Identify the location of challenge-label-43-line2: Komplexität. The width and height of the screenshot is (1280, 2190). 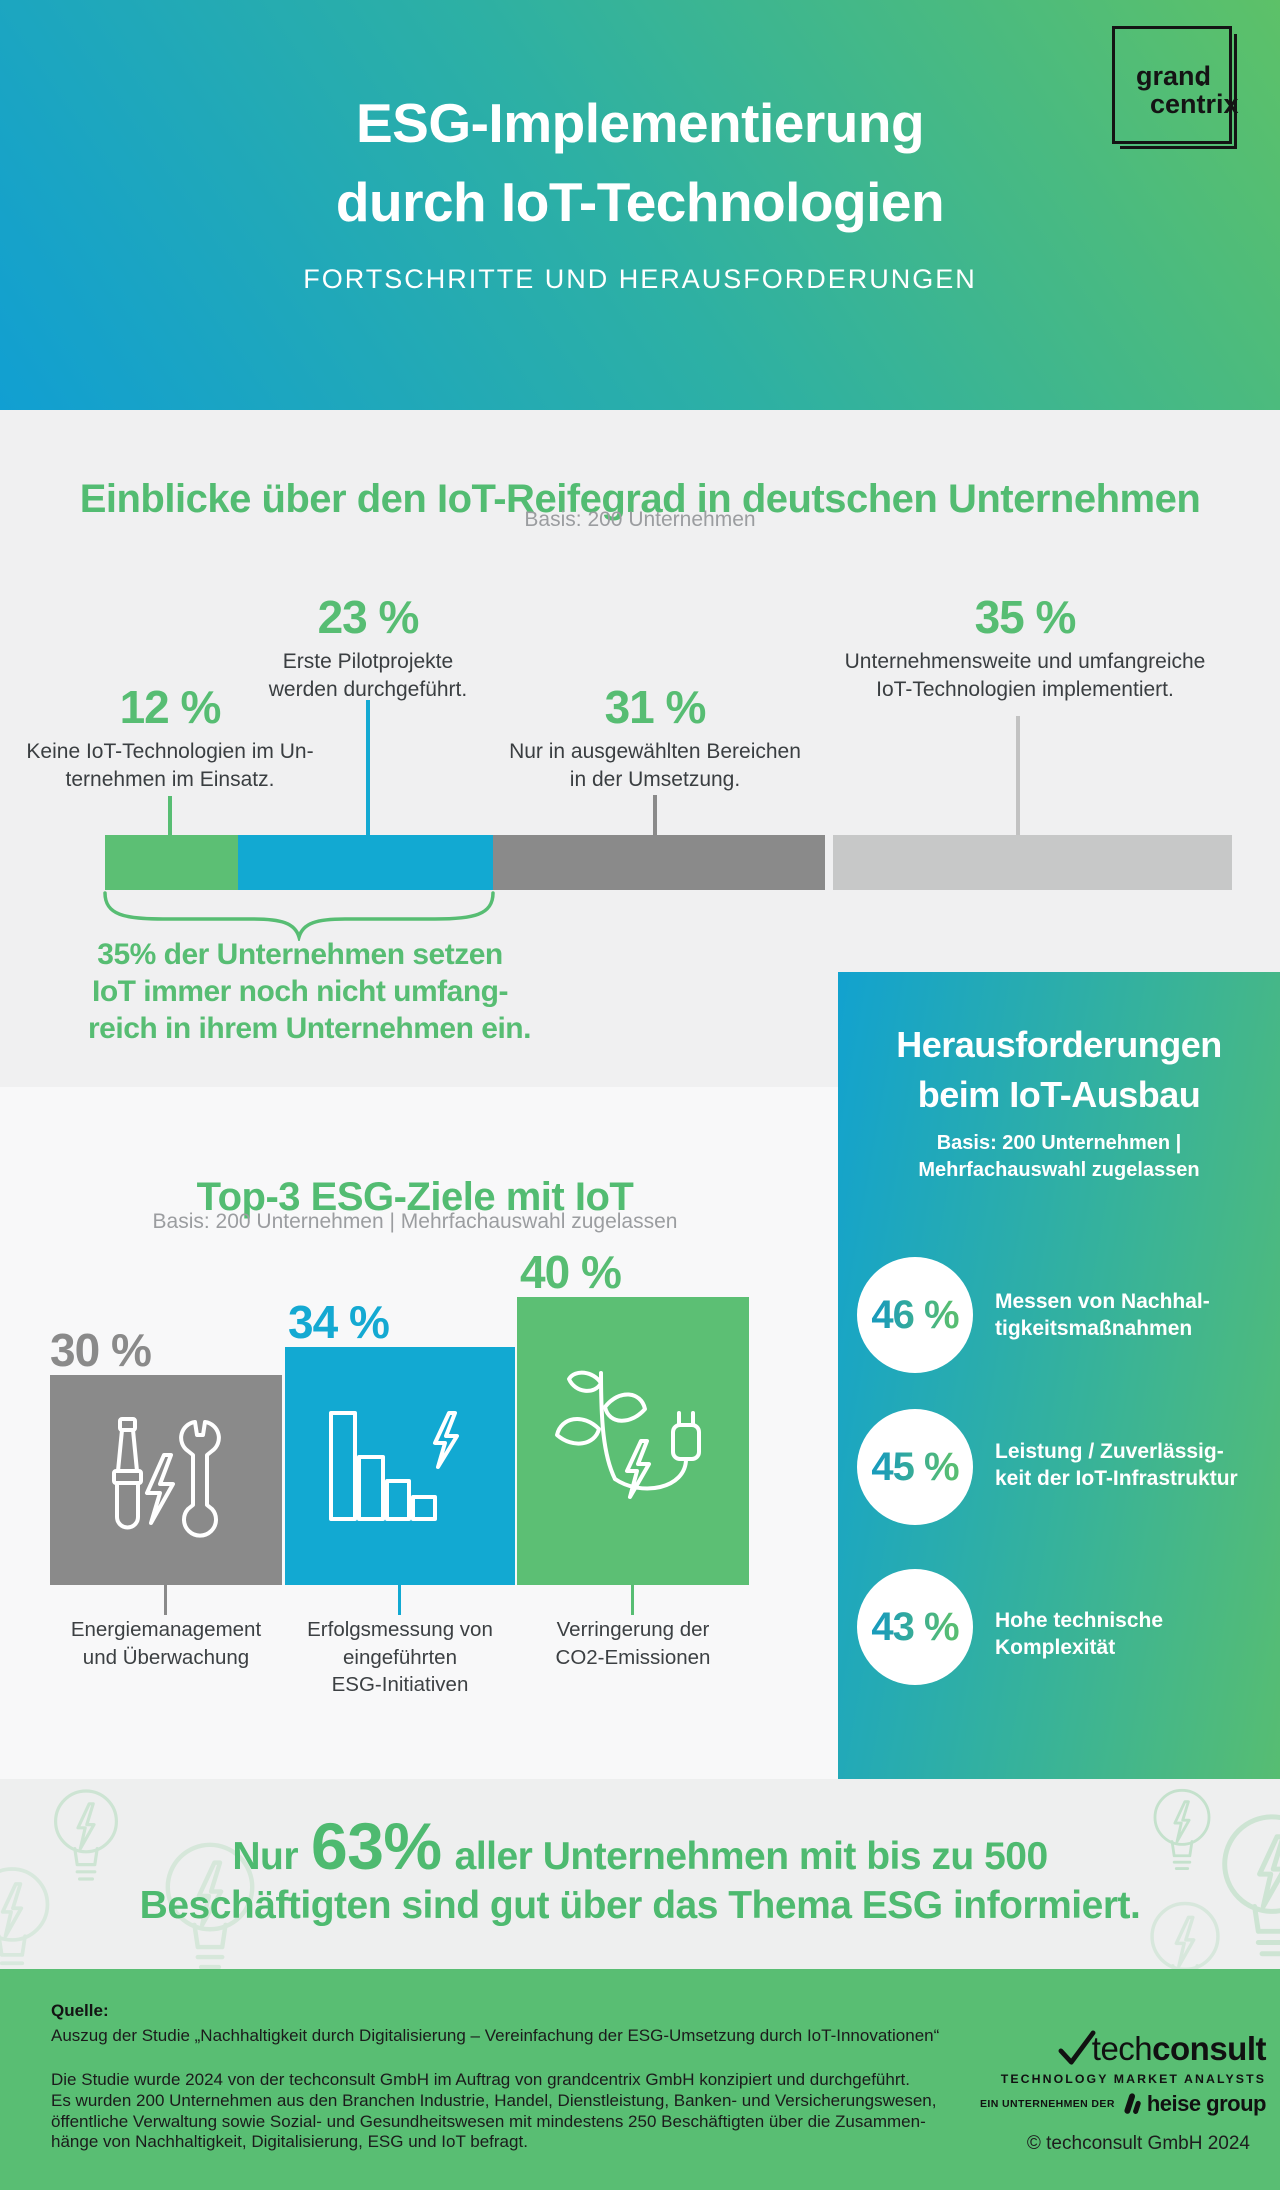
(1055, 1647).